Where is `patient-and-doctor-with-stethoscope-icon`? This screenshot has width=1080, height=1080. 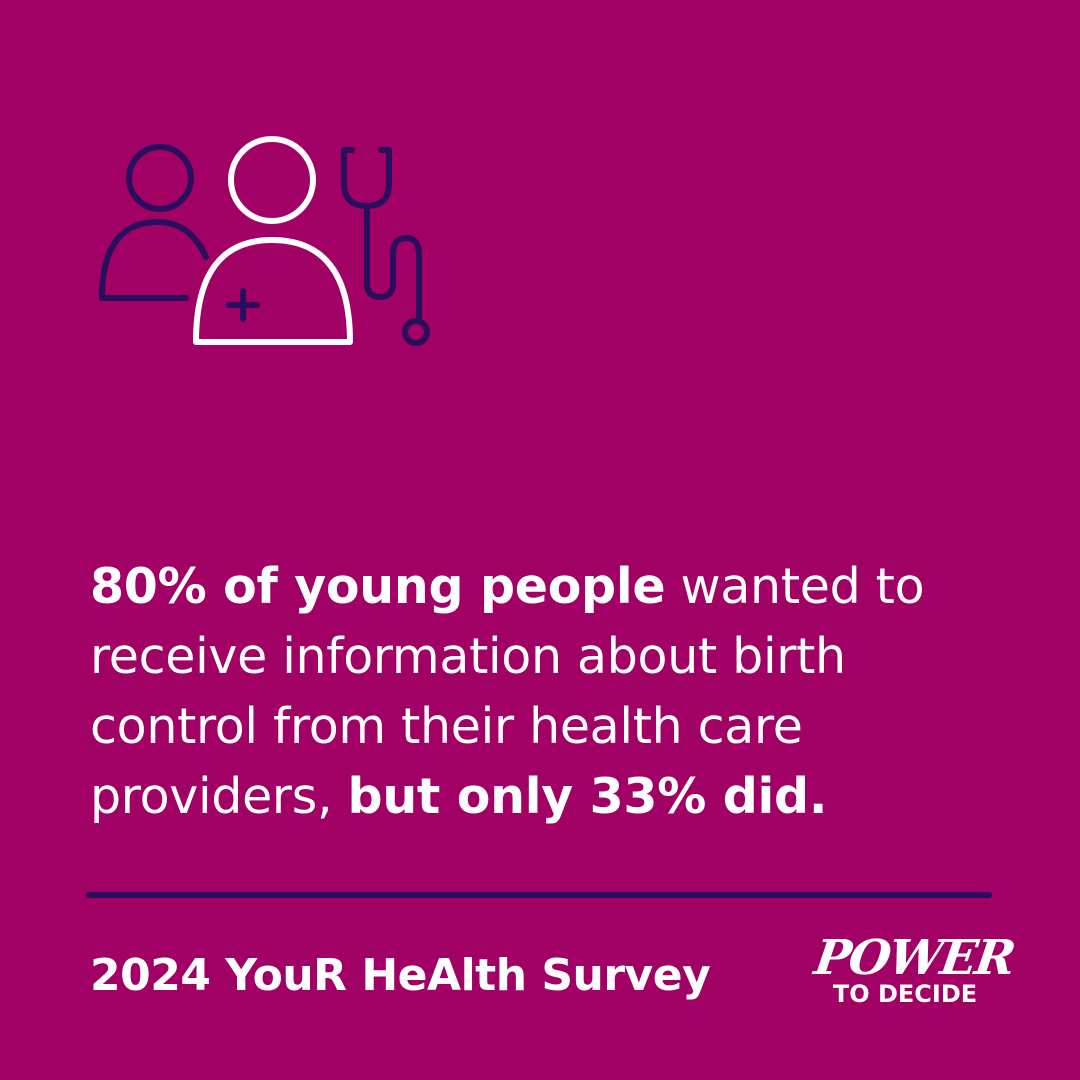 patient-and-doctor-with-stethoscope-icon is located at coordinates (264, 241).